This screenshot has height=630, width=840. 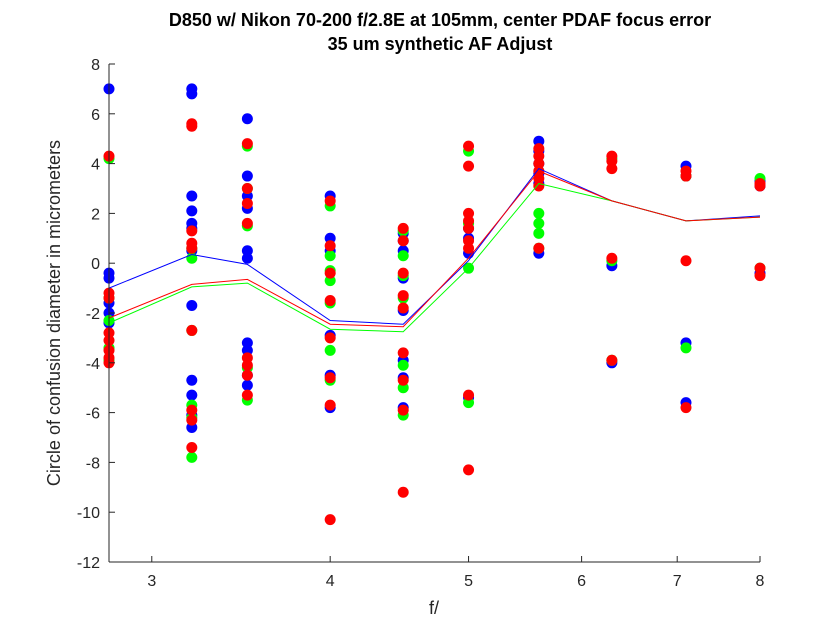 What do you see at coordinates (677, 581) in the screenshot?
I see `x-tick-label: 7` at bounding box center [677, 581].